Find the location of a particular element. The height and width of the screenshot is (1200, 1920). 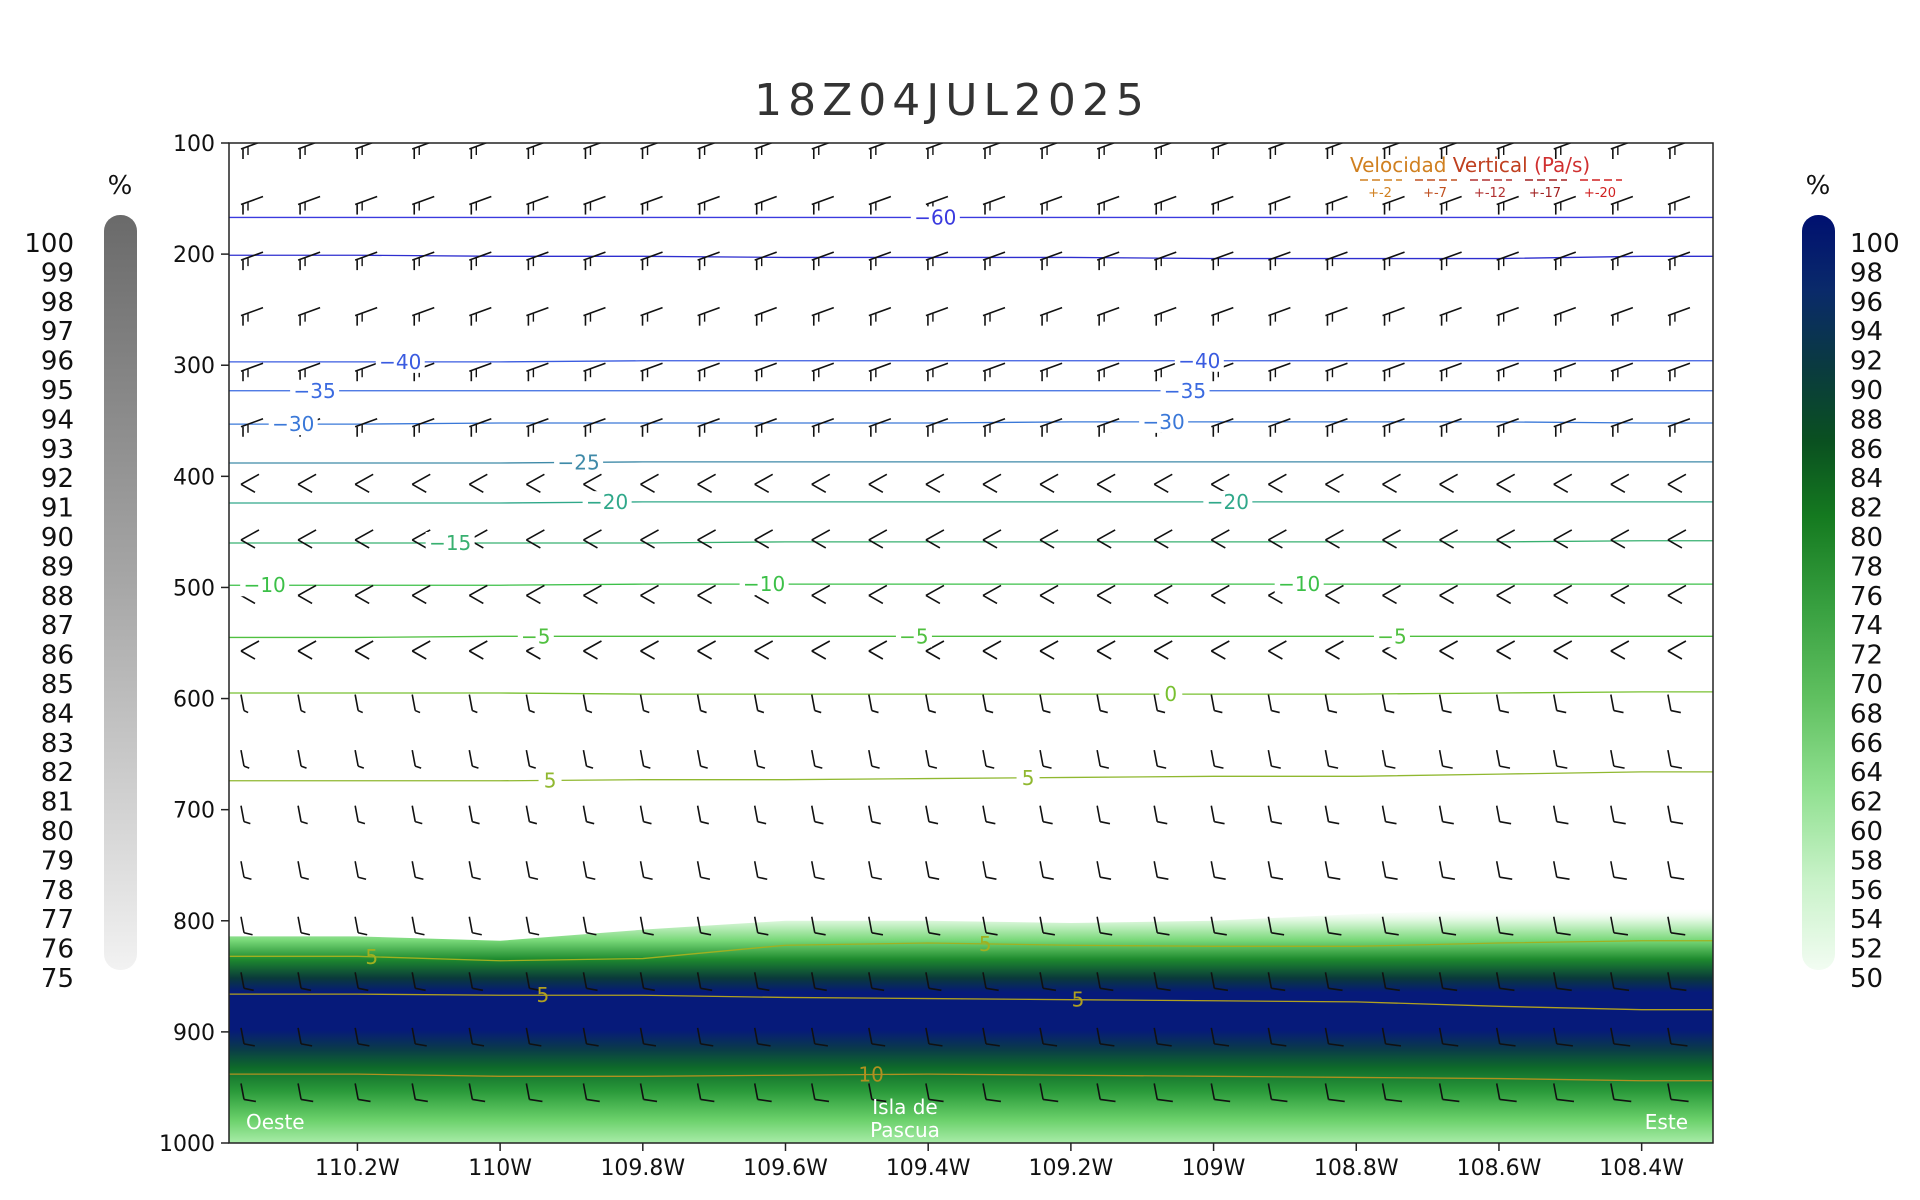

legend-value: +-17 is located at coordinates (1545, 193).